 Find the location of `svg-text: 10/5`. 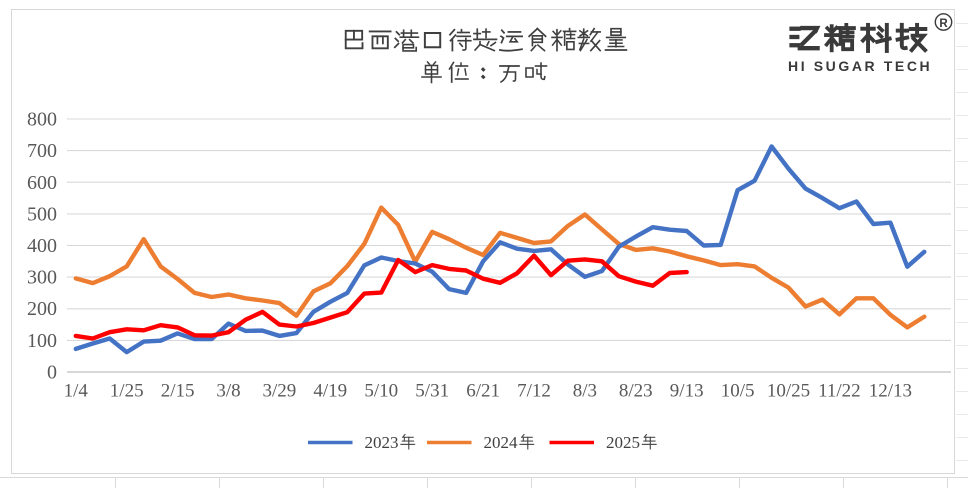

svg-text: 10/5 is located at coordinates (738, 391).